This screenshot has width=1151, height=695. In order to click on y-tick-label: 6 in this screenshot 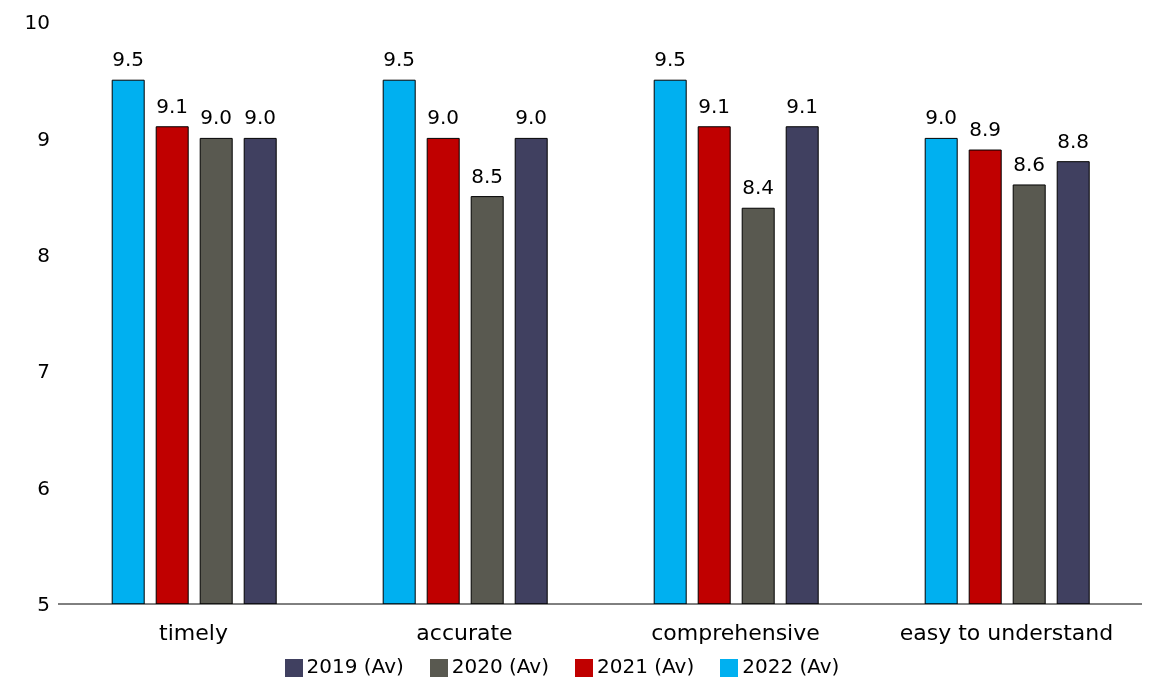, I will do `click(43, 487)`.